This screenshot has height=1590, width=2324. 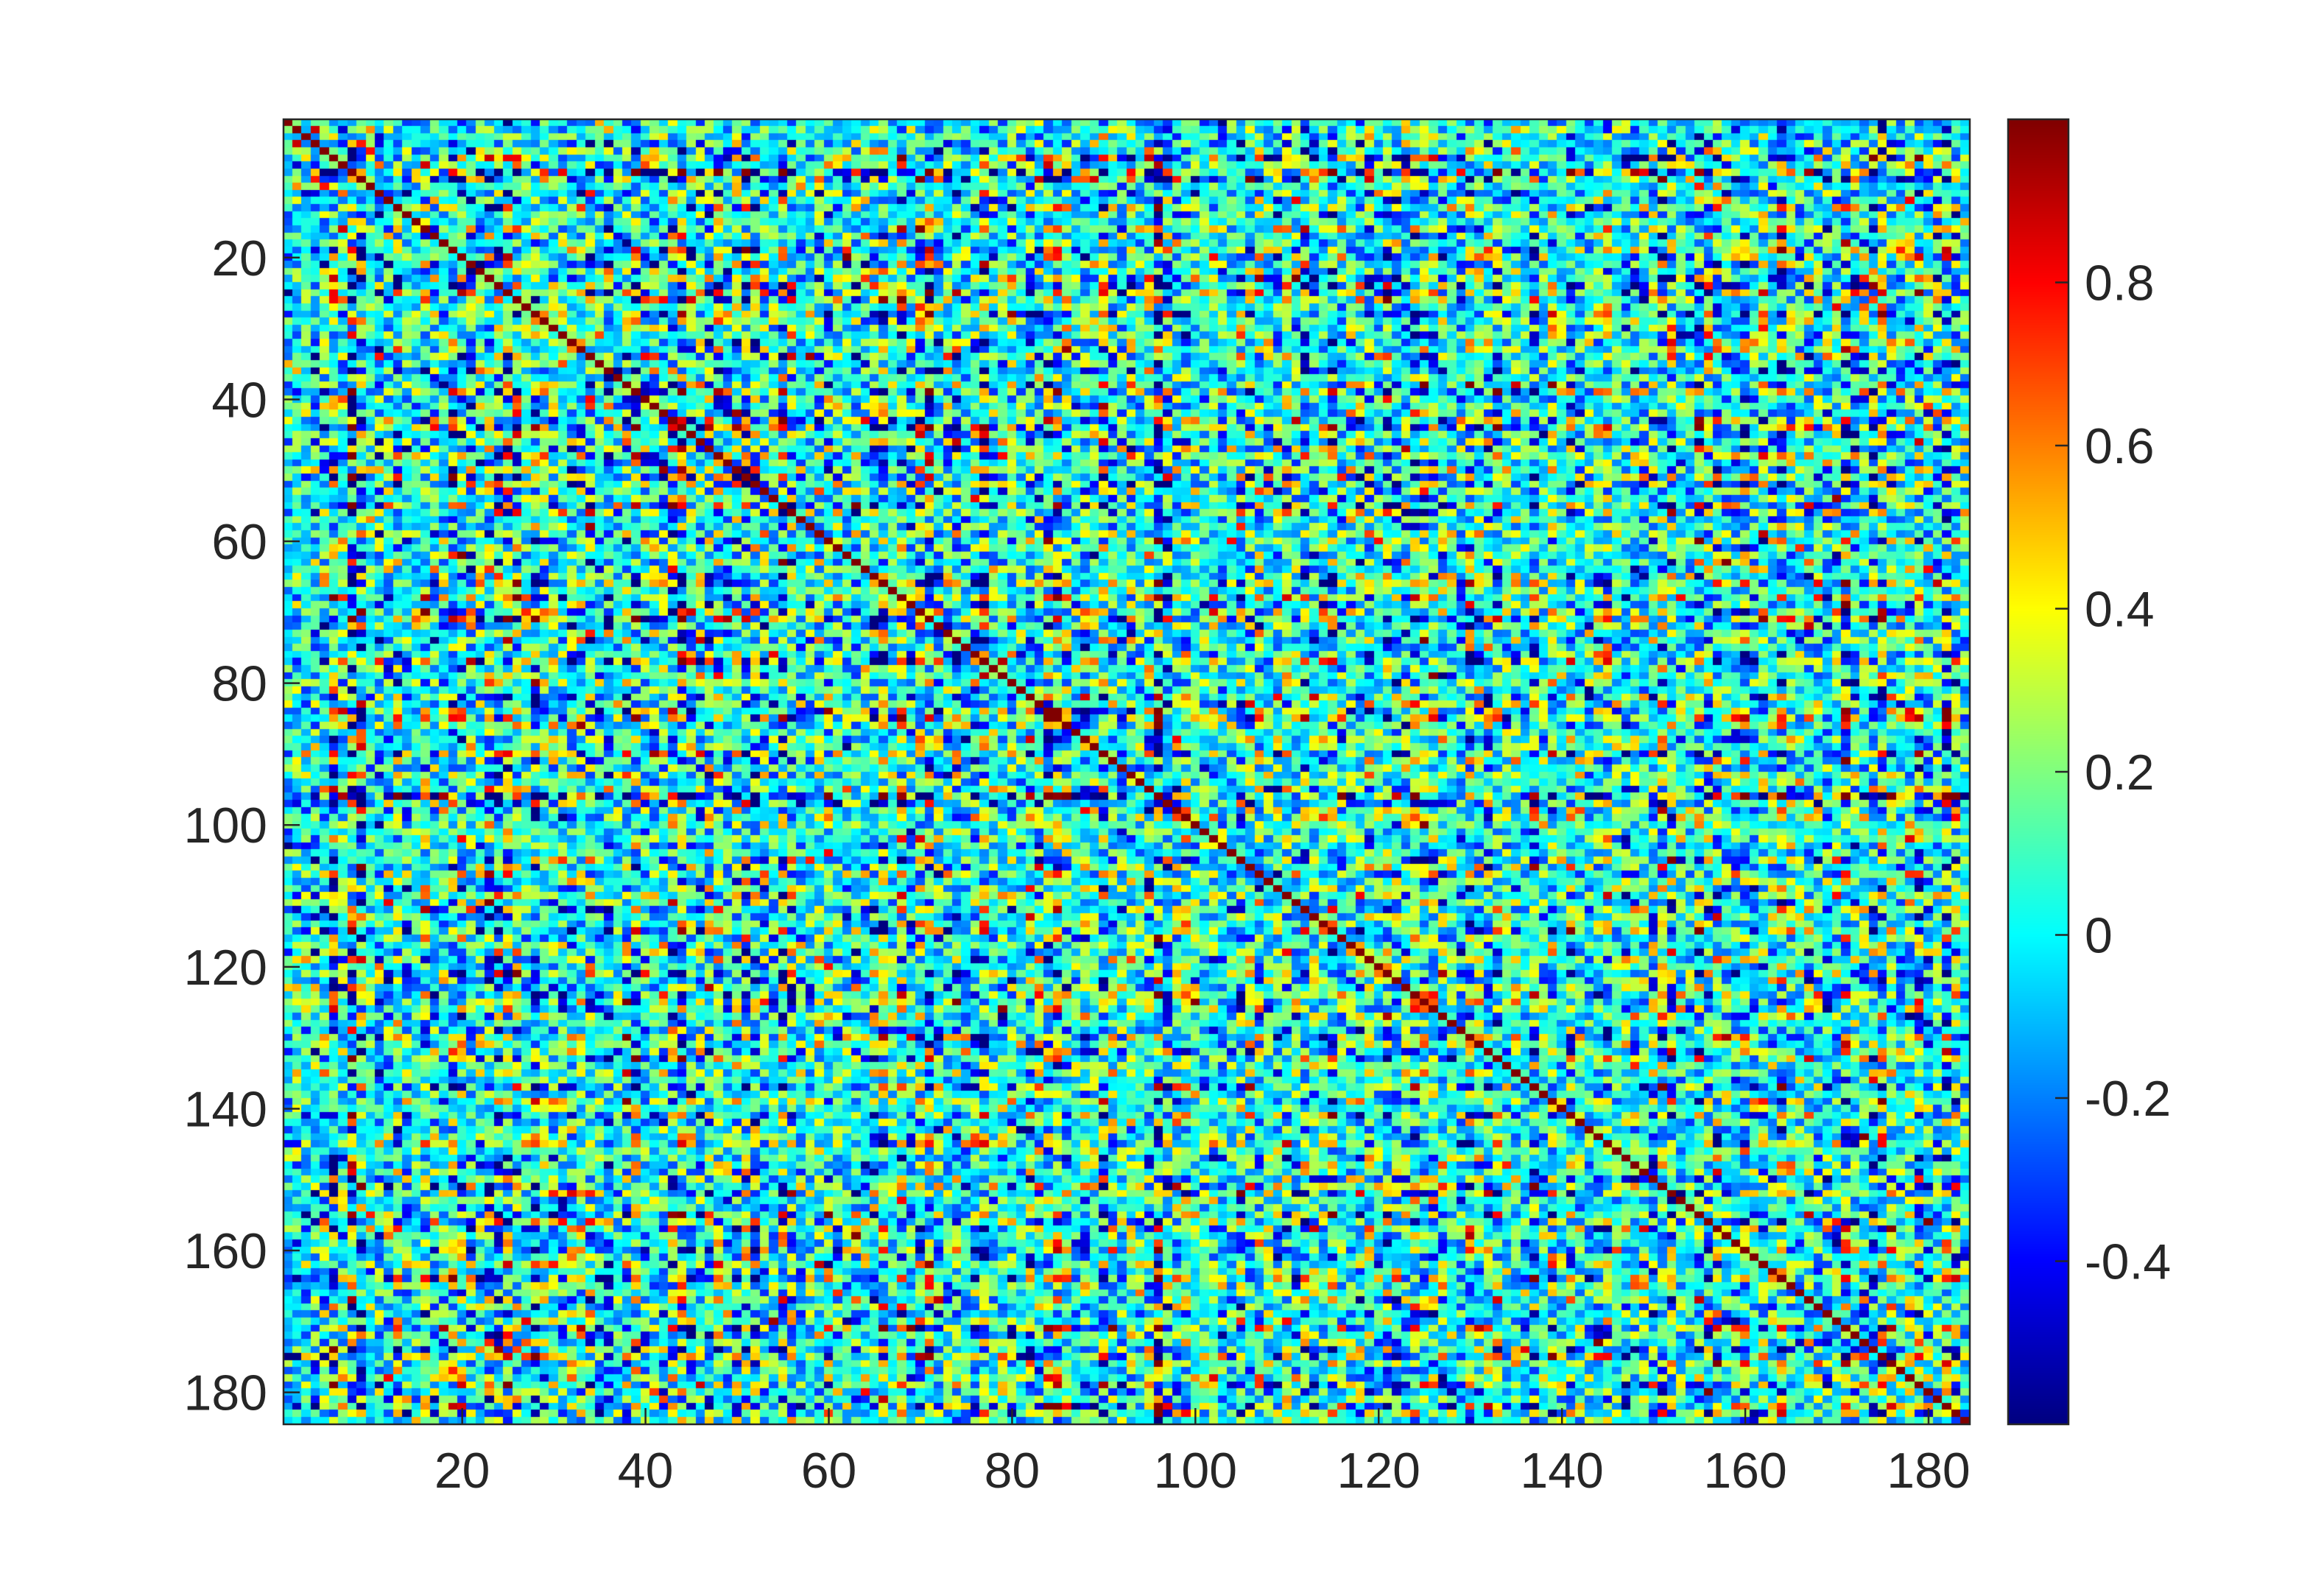 I want to click on colorbar-tick-label: 0.8, so click(x=2120, y=284).